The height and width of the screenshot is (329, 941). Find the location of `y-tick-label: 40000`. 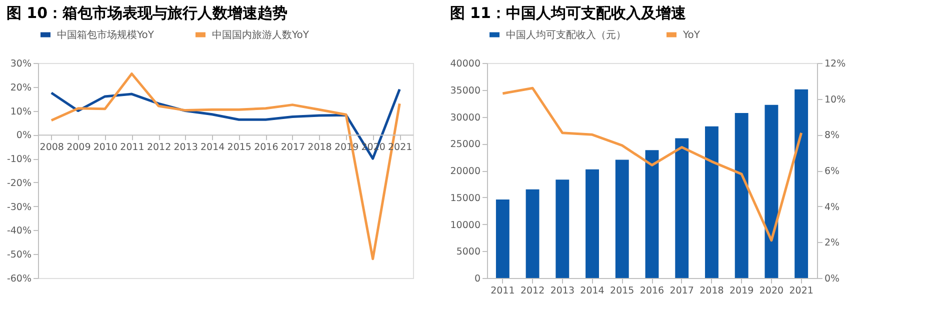

y-tick-label: 40000 is located at coordinates (465, 64).